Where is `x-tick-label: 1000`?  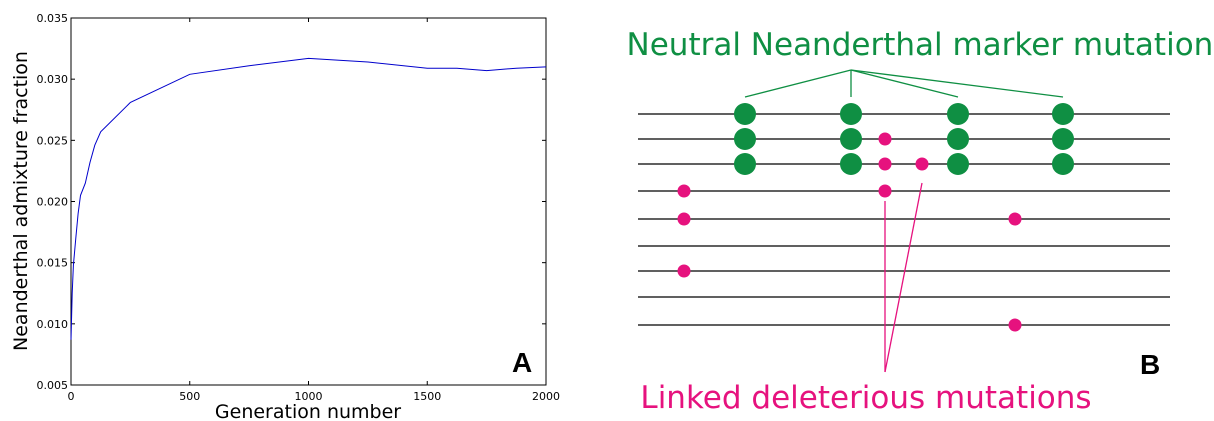 x-tick-label: 1000 is located at coordinates (309, 396).